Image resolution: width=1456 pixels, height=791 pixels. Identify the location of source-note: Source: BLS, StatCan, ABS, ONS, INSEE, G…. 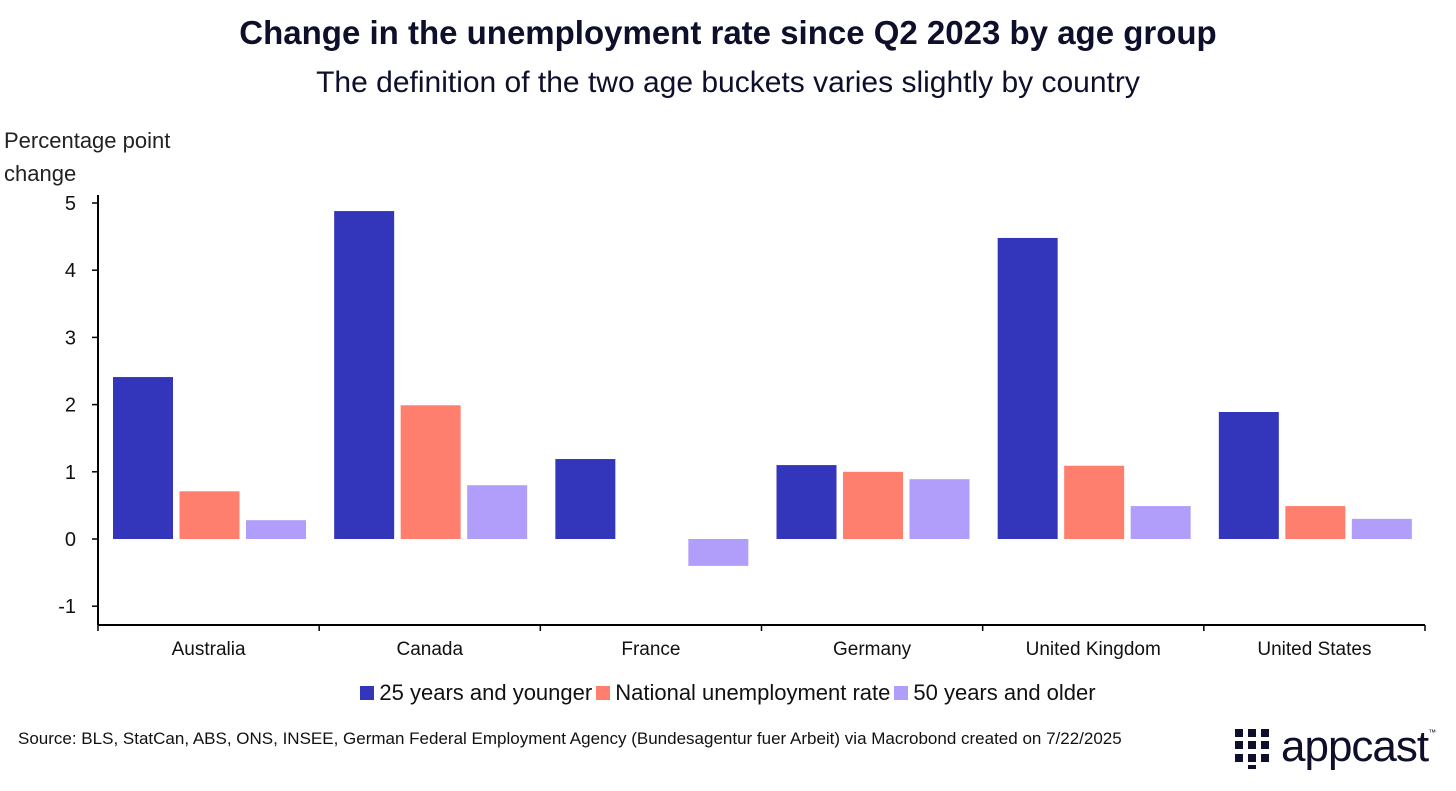
(570, 738).